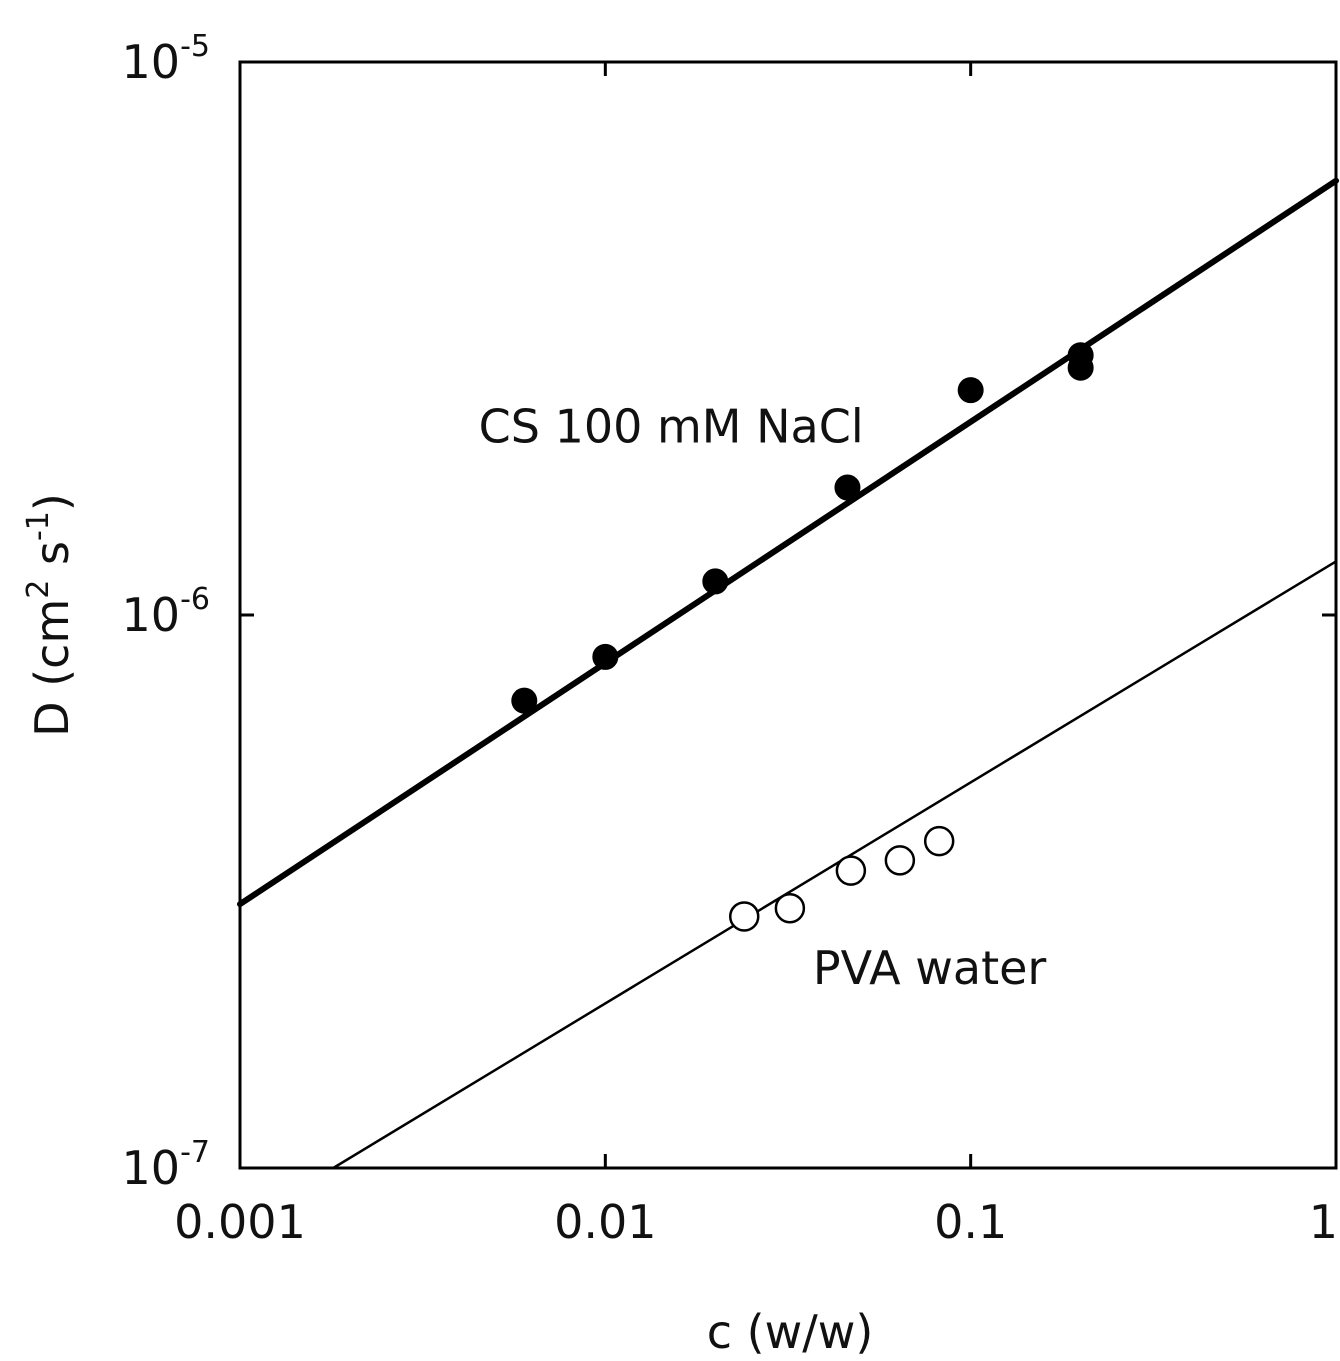 This screenshot has width=1340, height=1361. What do you see at coordinates (38, 526) in the screenshot?
I see `y-axis-title-sup2: -1` at bounding box center [38, 526].